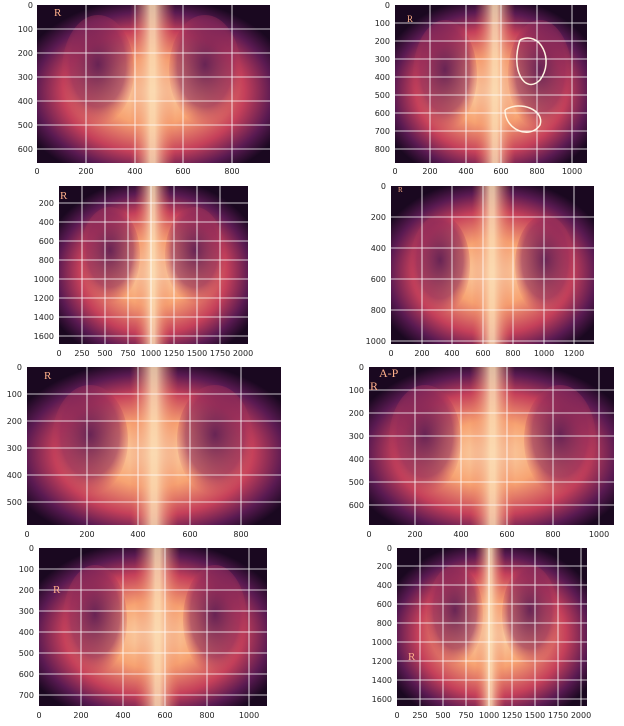 The image size is (624, 726). What do you see at coordinates (512, 715) in the screenshot?
I see `x-tick-label: 1250` at bounding box center [512, 715].